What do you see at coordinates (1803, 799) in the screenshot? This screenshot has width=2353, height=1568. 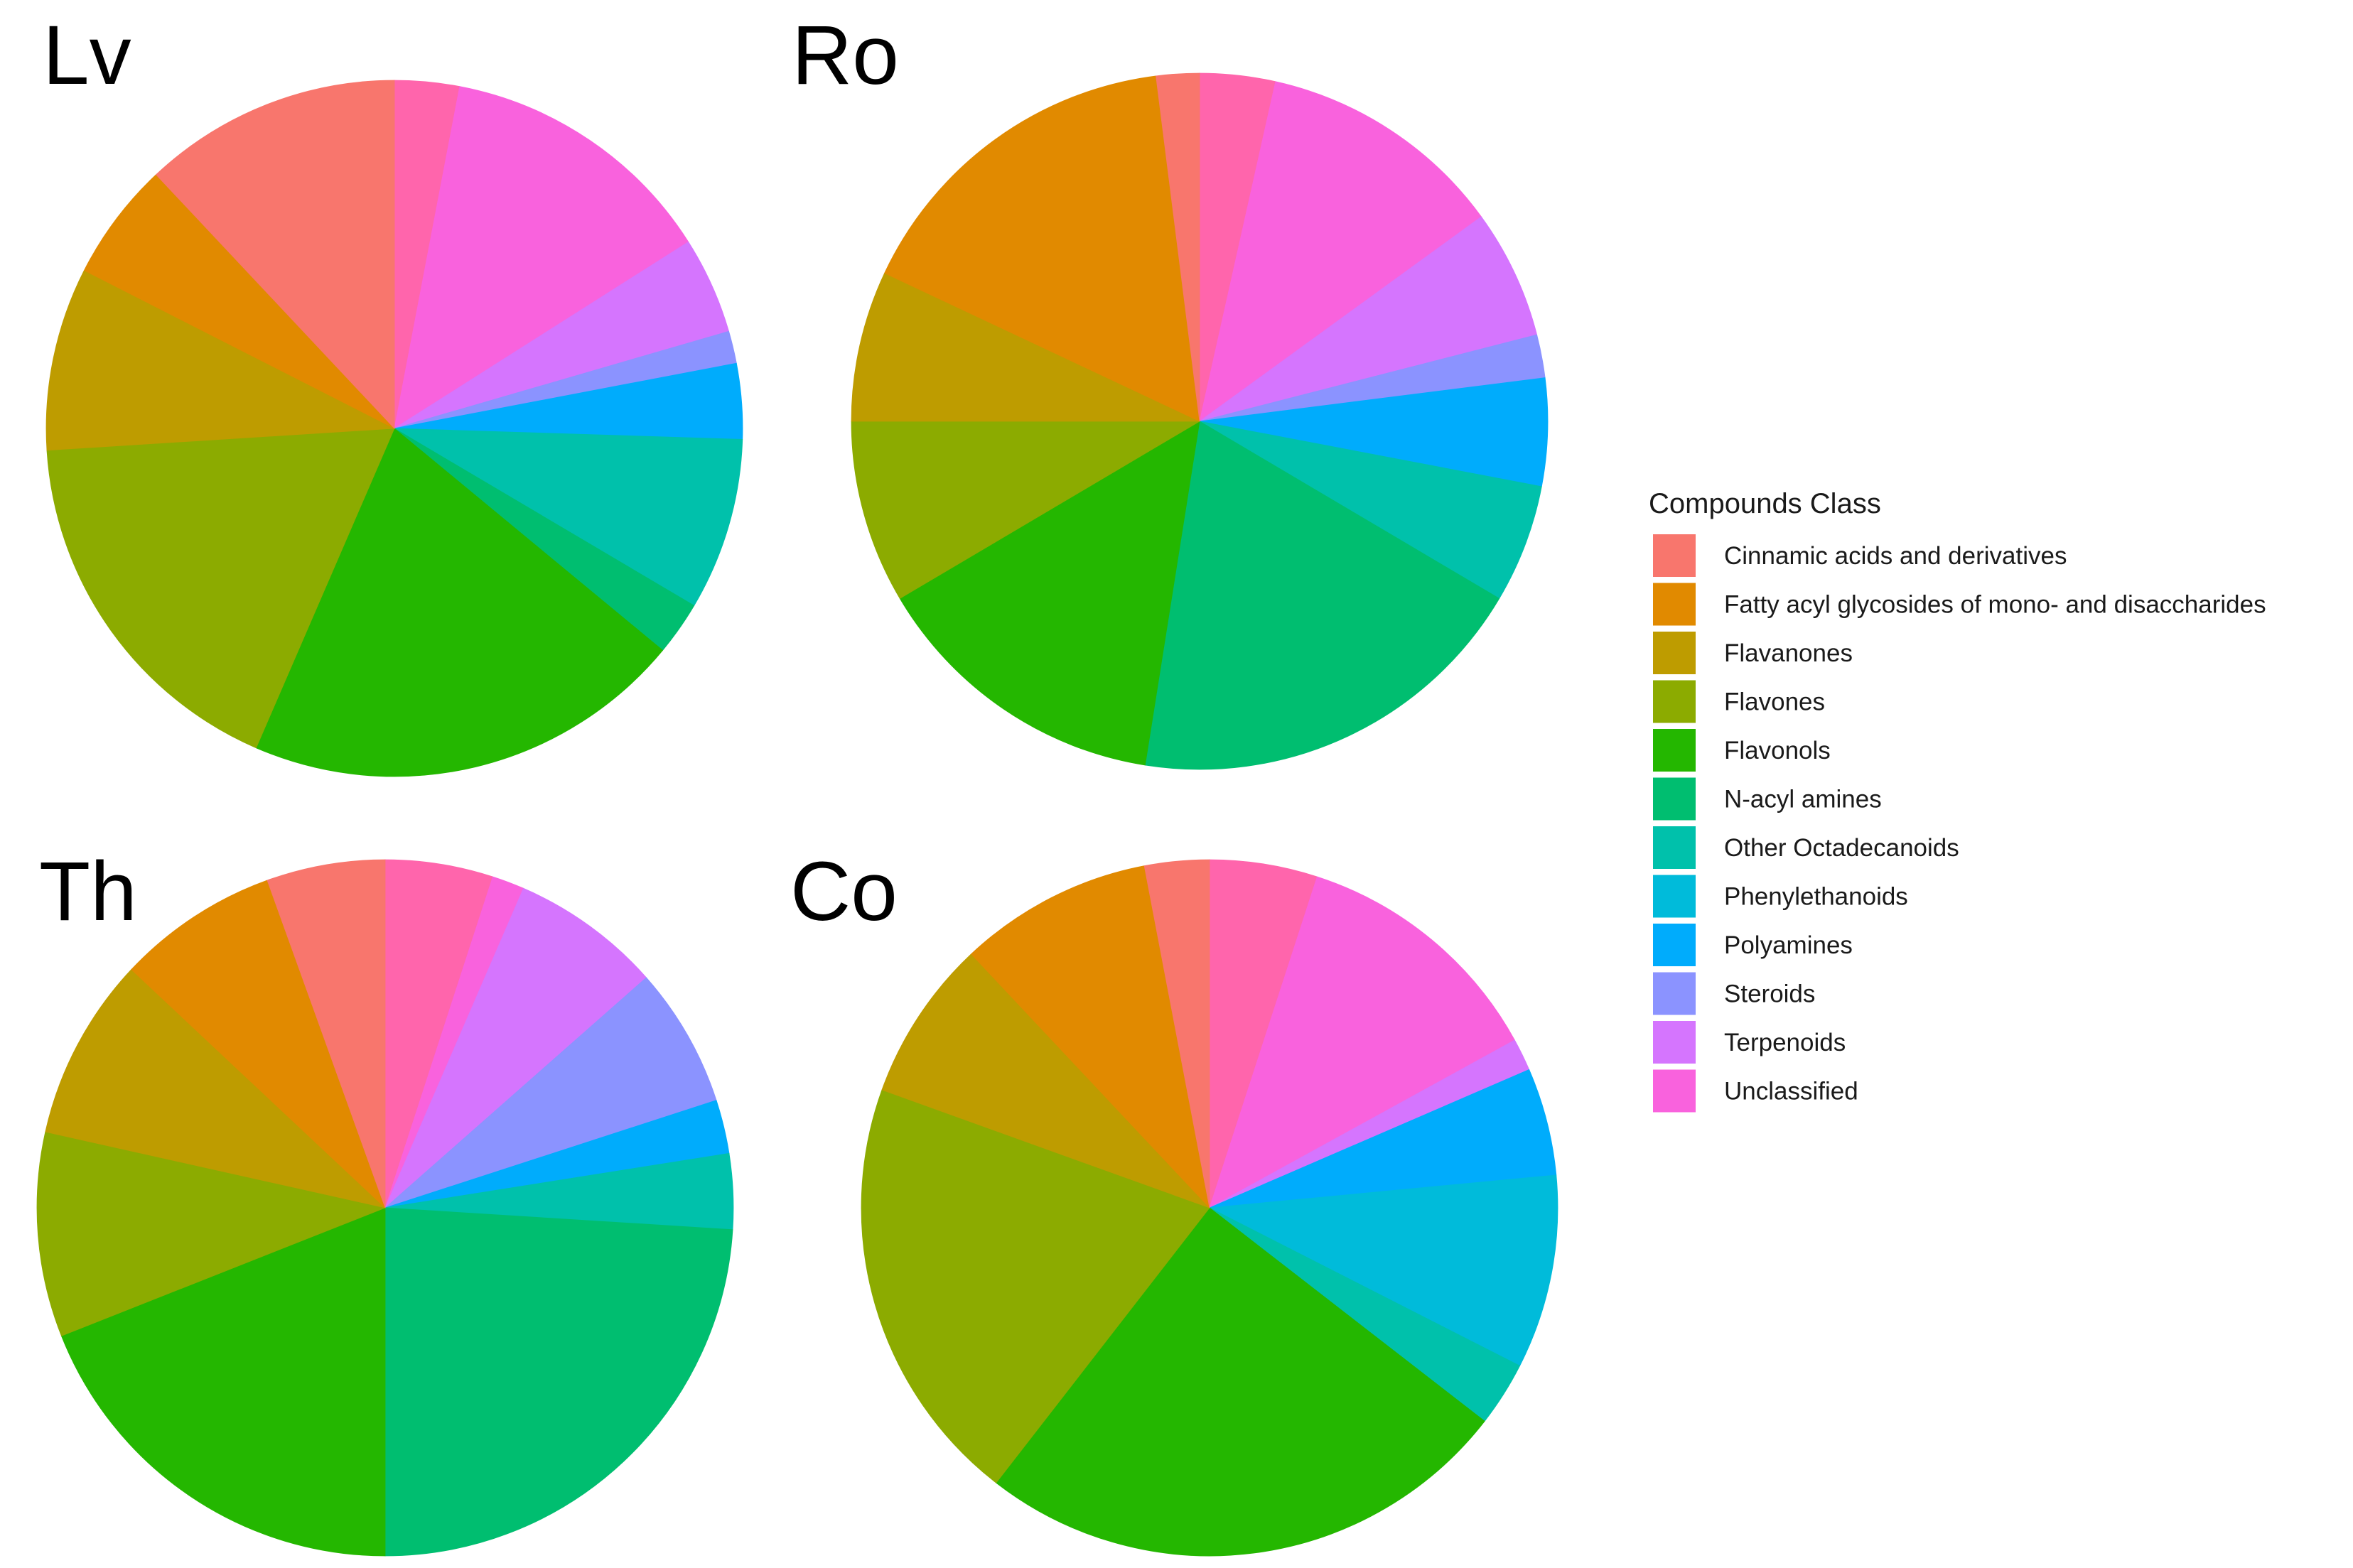 I see `legend-label-n-acyl-amines: N-acyl amines` at bounding box center [1803, 799].